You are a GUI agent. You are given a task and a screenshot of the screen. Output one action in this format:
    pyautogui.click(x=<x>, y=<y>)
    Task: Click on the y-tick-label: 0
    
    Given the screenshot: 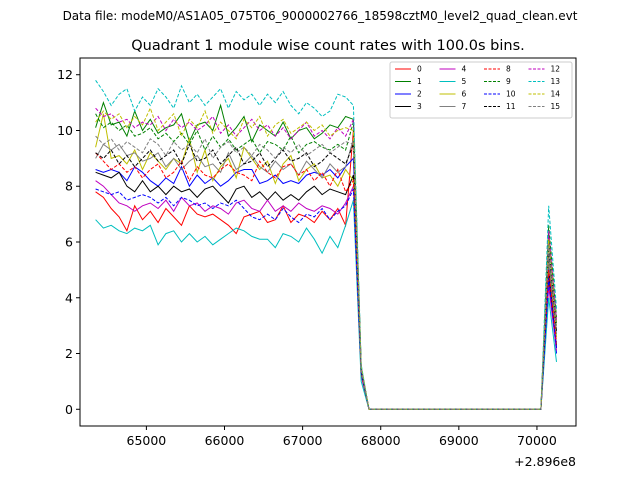 What is the action you would take?
    pyautogui.click(x=69, y=409)
    